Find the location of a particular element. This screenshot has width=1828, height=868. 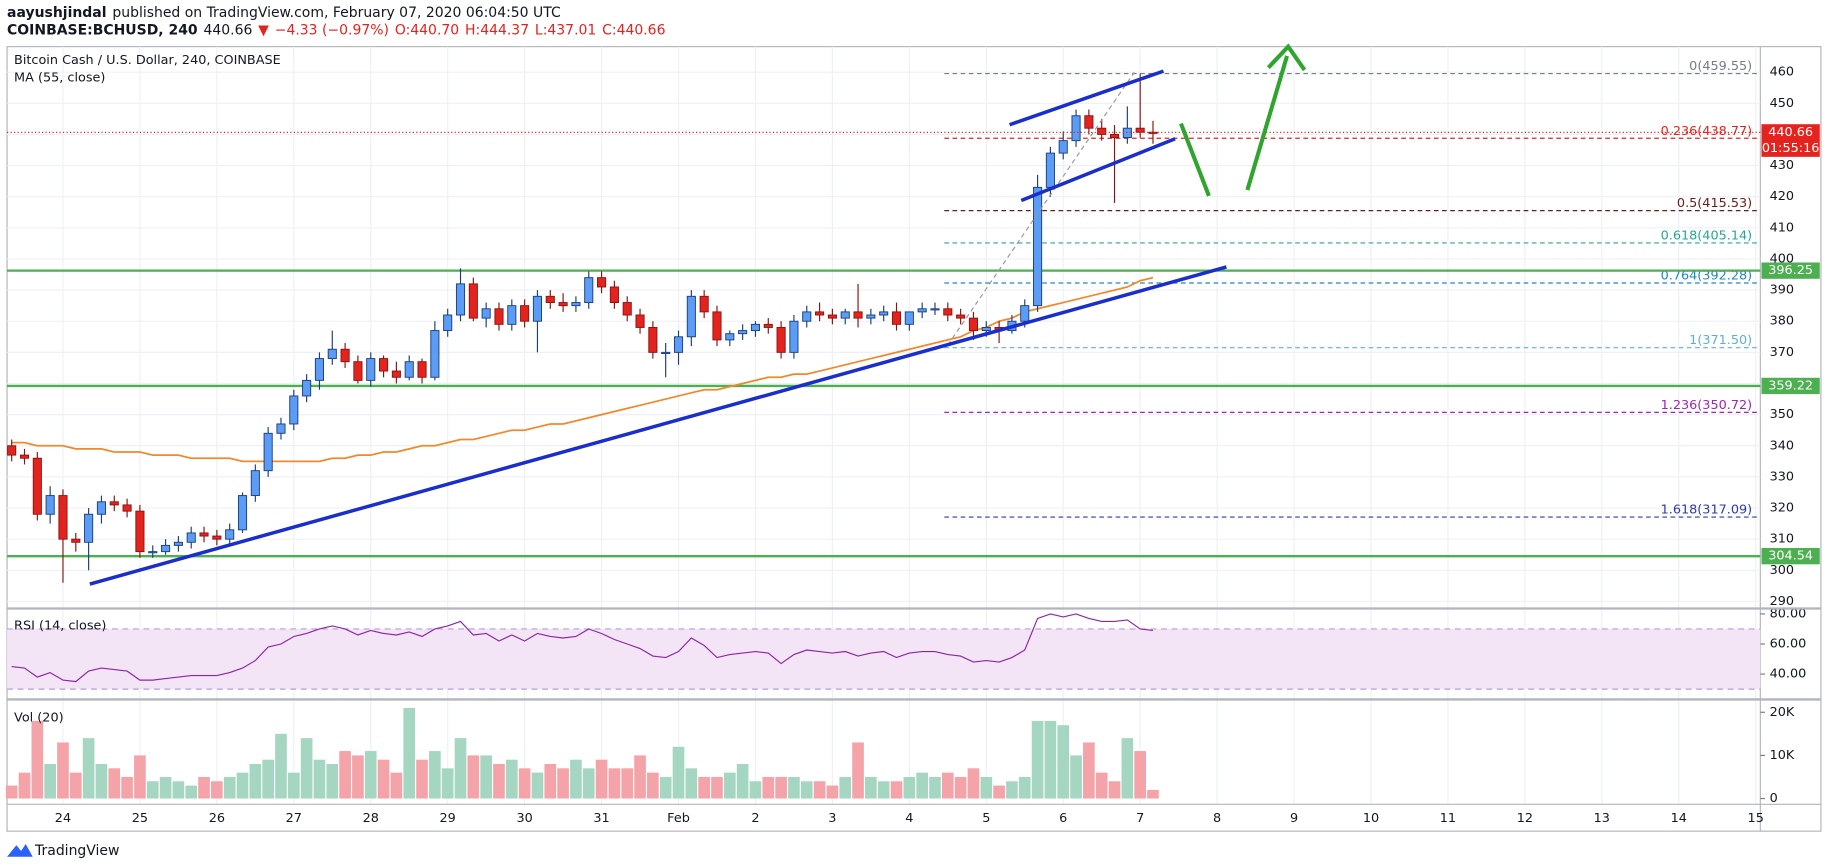

x-tick-label: 2 is located at coordinates (755, 818).